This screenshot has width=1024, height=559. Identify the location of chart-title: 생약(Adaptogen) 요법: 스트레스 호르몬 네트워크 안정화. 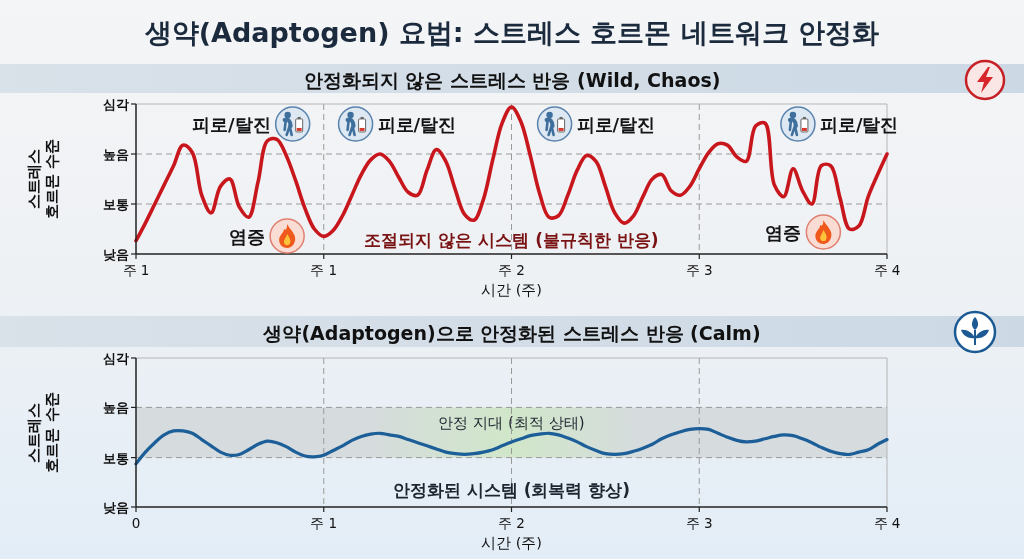
(511, 32).